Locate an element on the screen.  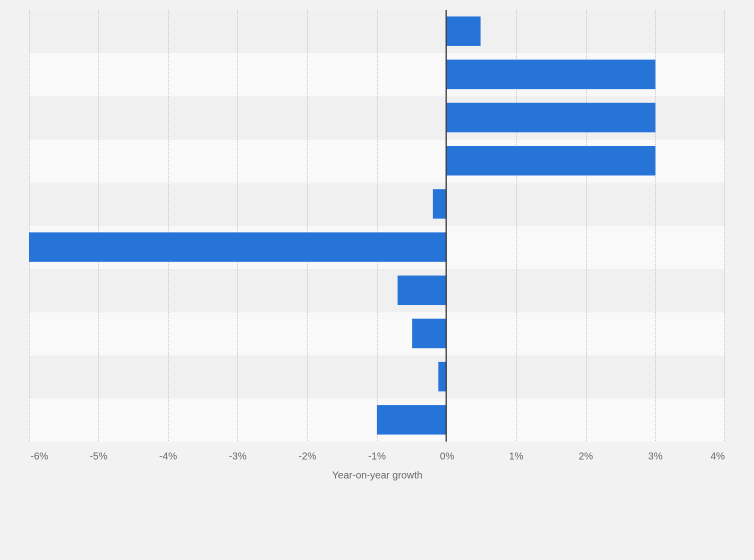
svg-text: 1% is located at coordinates (516, 457).